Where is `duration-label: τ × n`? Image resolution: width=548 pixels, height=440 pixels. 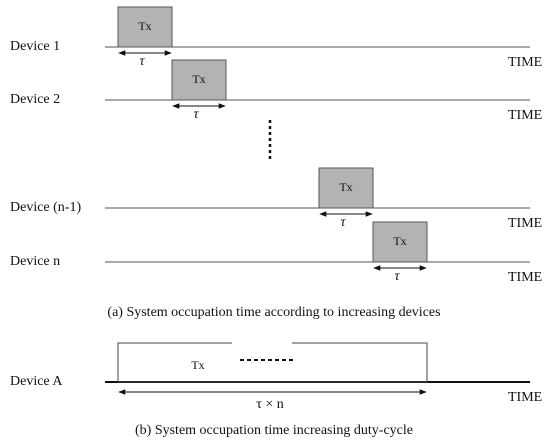
duration-label: τ × n is located at coordinates (270, 404).